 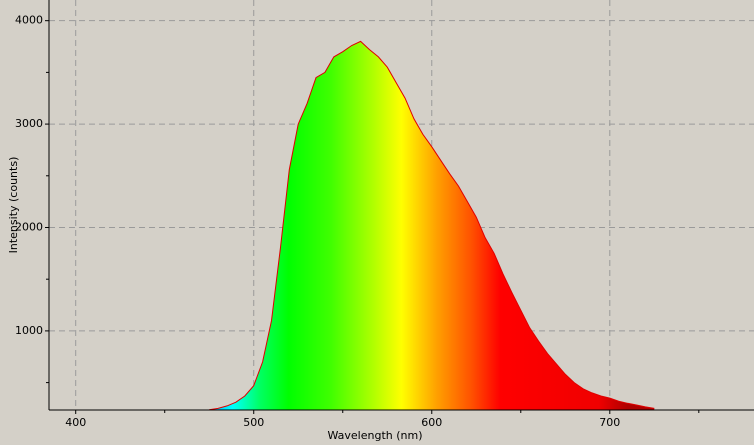 What do you see at coordinates (609, 422) in the screenshot?
I see `x-tick-label: 700` at bounding box center [609, 422].